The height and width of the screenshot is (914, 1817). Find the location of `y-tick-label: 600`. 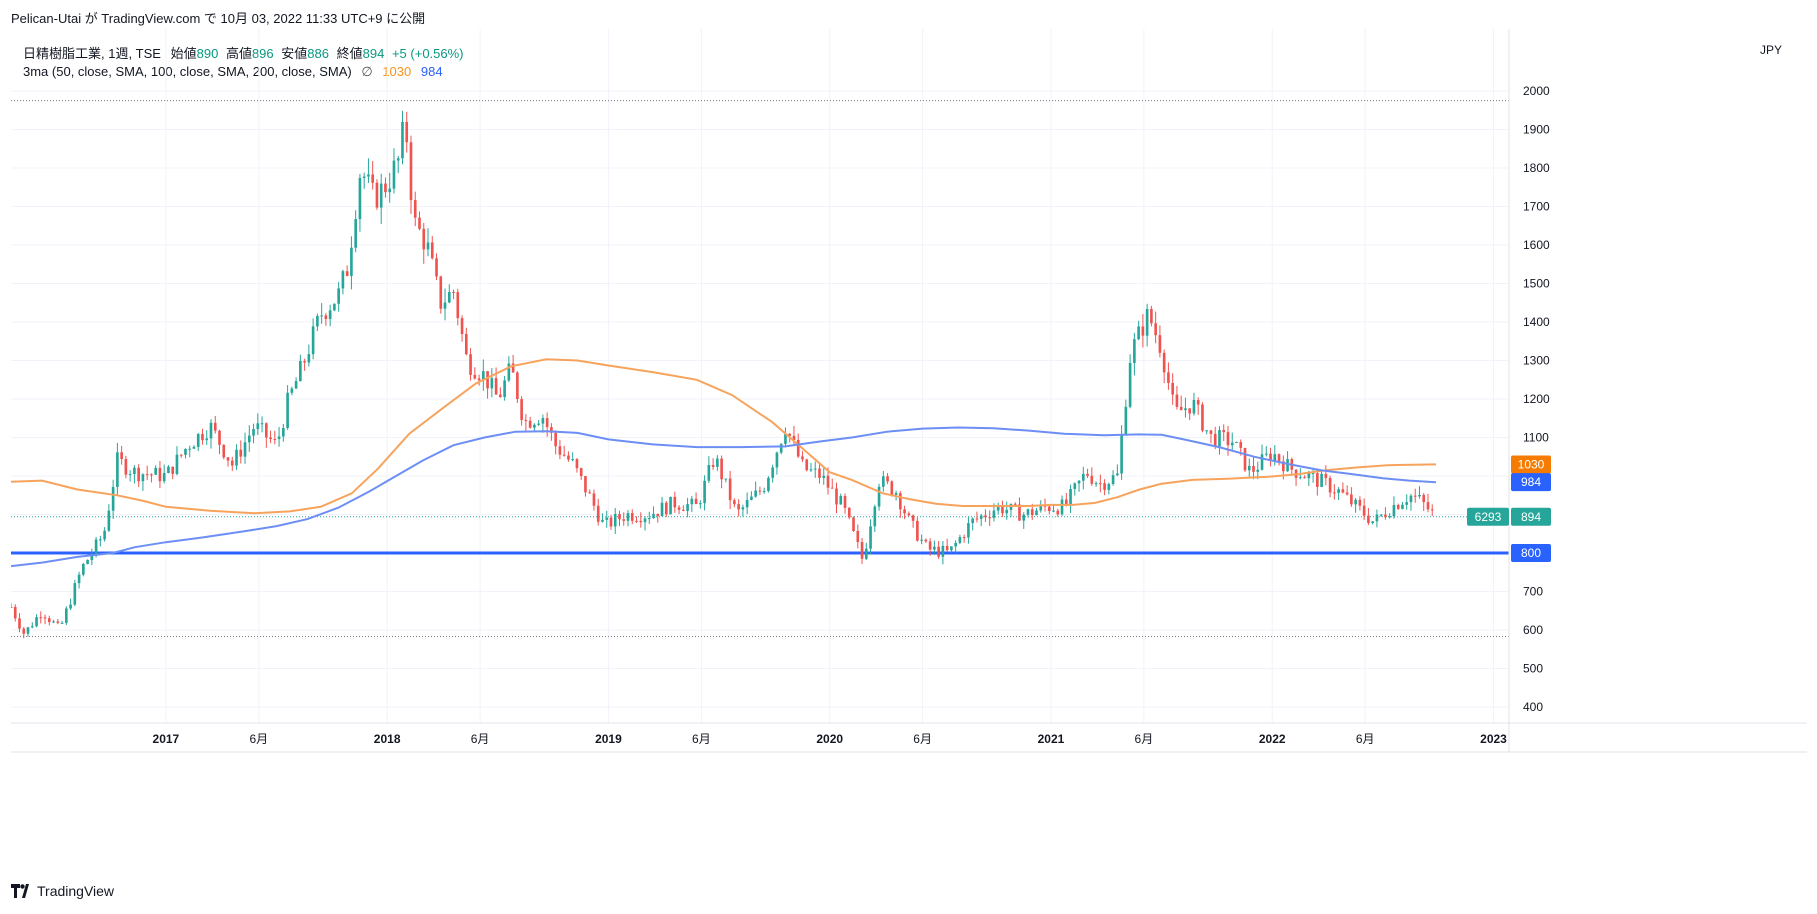

y-tick-label: 600 is located at coordinates (1533, 630).